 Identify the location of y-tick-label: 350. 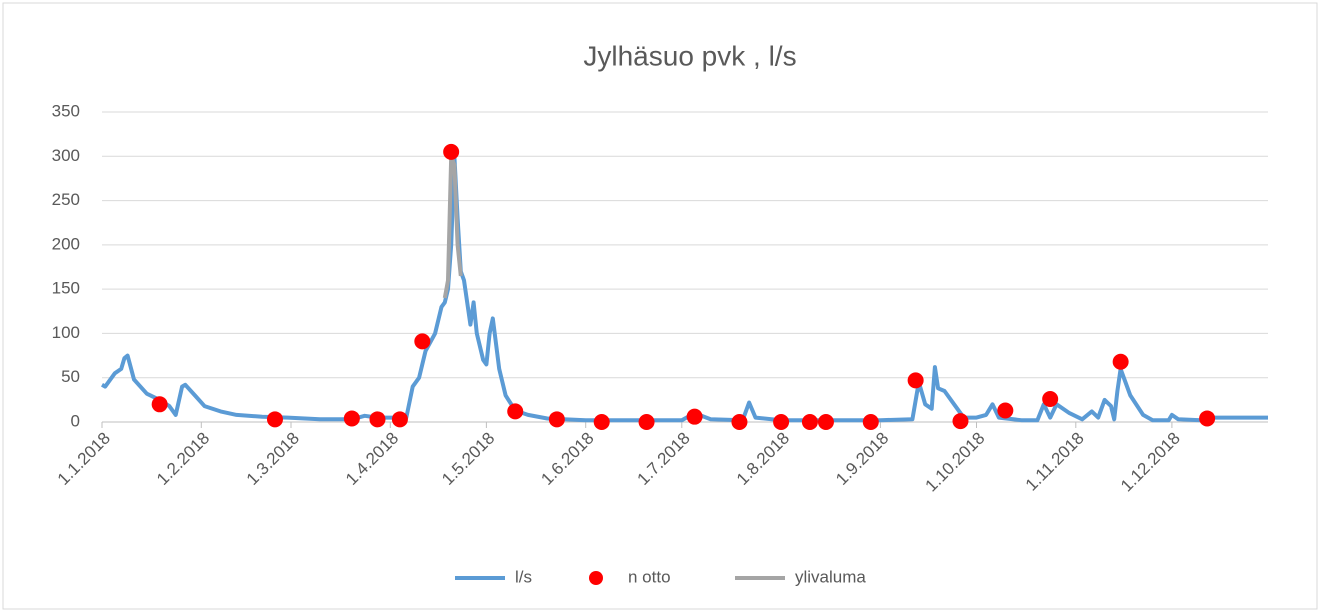
(66, 110).